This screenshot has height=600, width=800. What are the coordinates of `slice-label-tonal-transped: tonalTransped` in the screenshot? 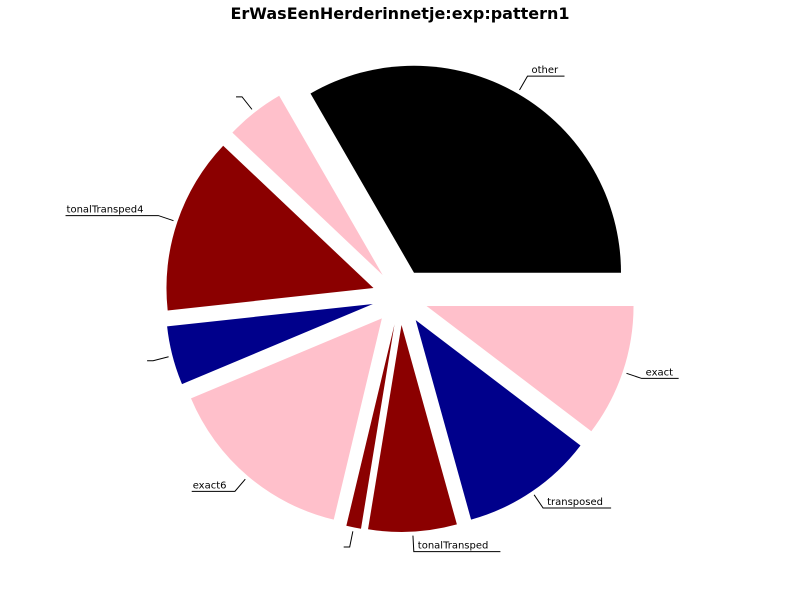 It's located at (453, 546).